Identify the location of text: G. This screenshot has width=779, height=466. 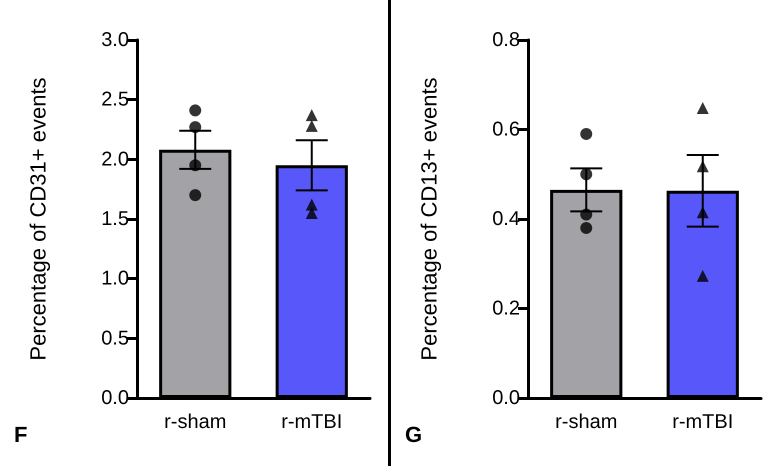
(413, 435).